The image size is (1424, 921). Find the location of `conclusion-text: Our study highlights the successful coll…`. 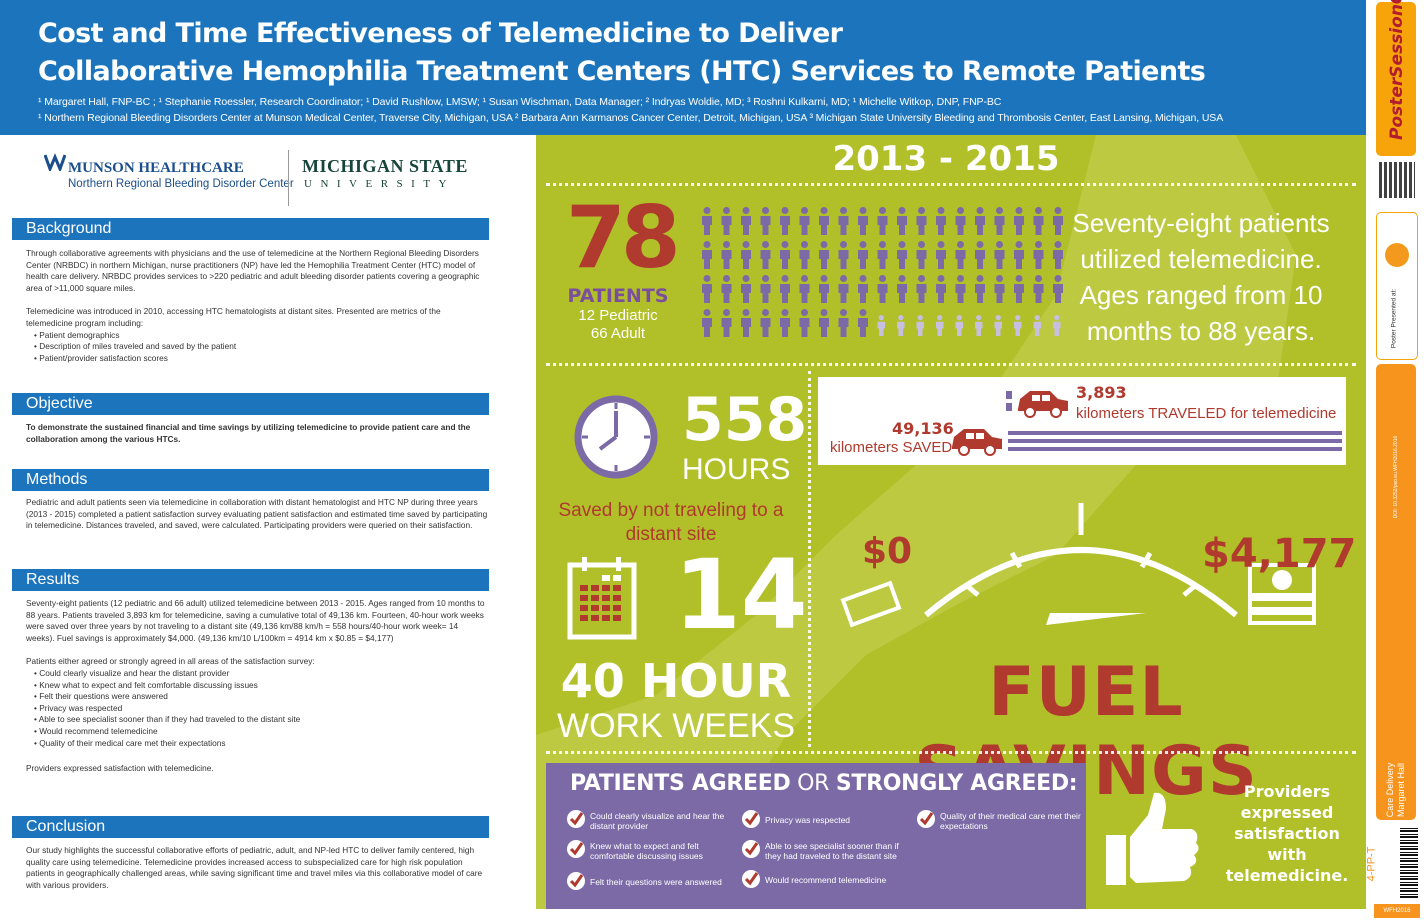

conclusion-text: Our study highlights the successful coll… is located at coordinates (254, 867).